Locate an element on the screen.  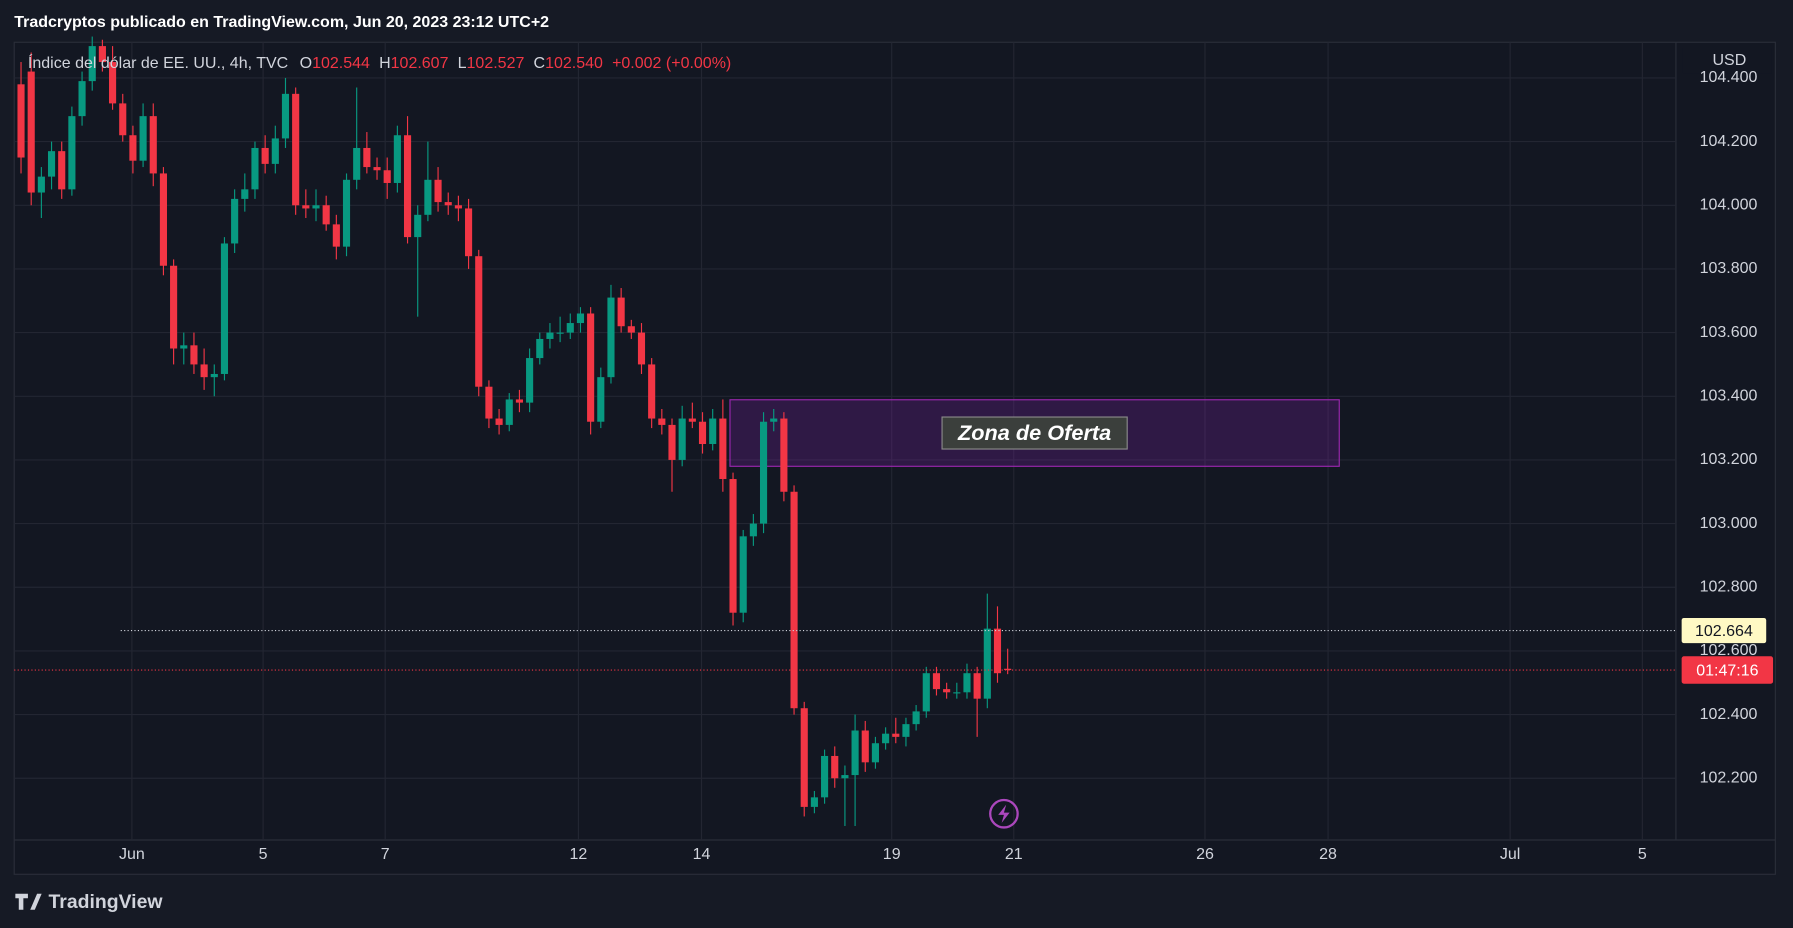
logo is located at coordinates (28, 901).